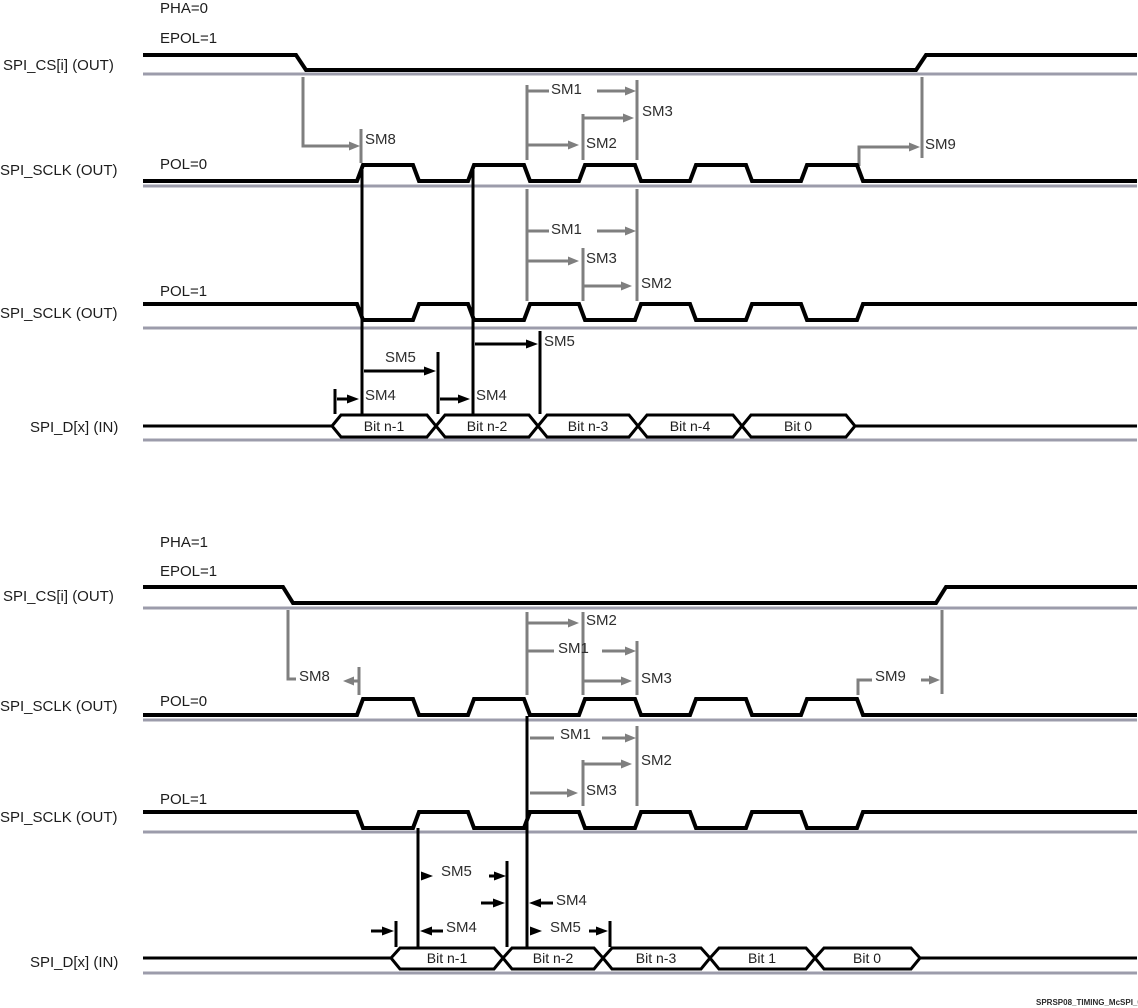  I want to click on bottom-sclk-pol0-waveform, so click(640, 707).